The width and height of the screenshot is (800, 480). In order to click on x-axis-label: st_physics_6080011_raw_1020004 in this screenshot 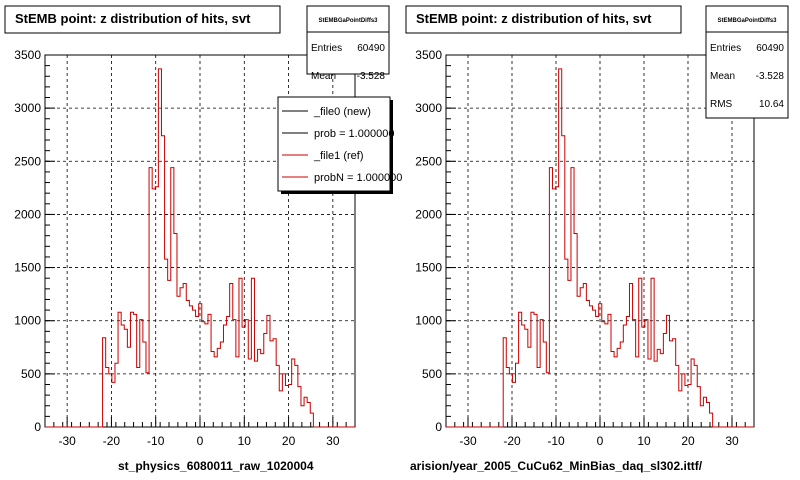, I will do `click(216, 466)`.